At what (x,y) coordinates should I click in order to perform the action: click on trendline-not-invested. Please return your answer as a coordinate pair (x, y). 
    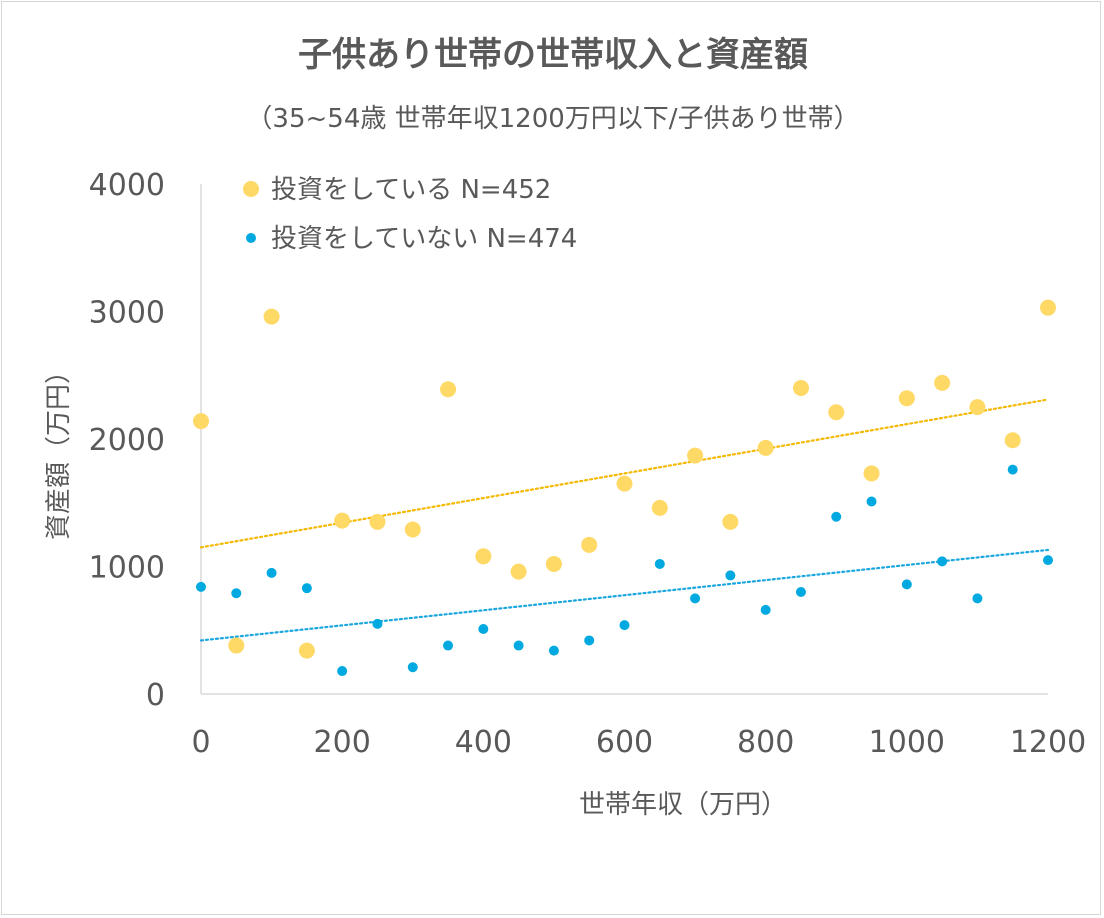
    Looking at the image, I should click on (624, 595).